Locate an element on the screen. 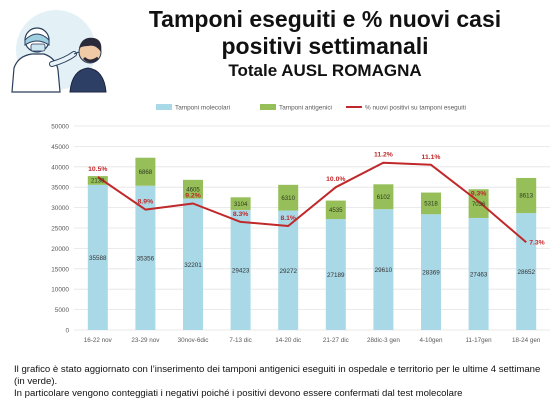 The image size is (560, 420). data-label-molecolari: 32201 is located at coordinates (193, 265).